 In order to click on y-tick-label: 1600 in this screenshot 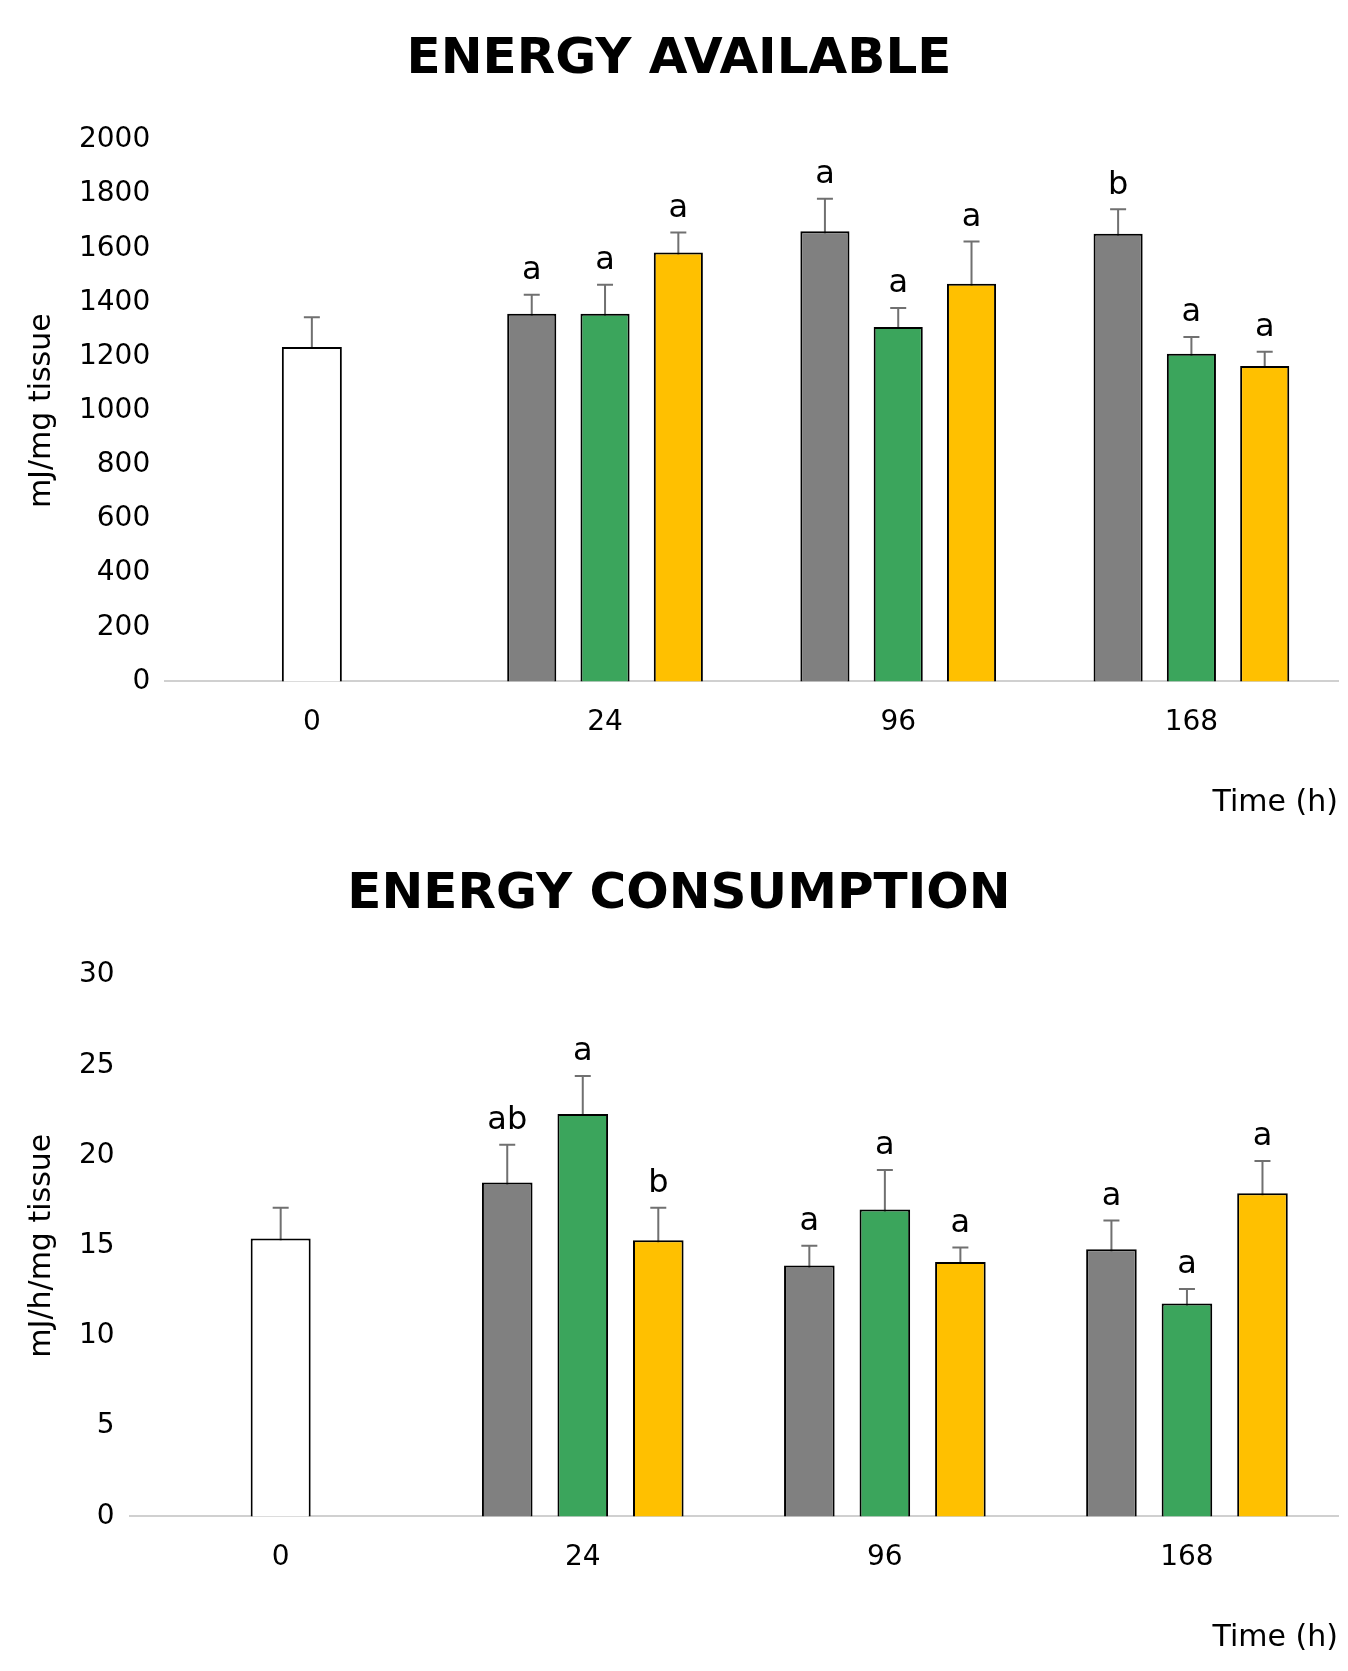, I will do `click(114, 246)`.